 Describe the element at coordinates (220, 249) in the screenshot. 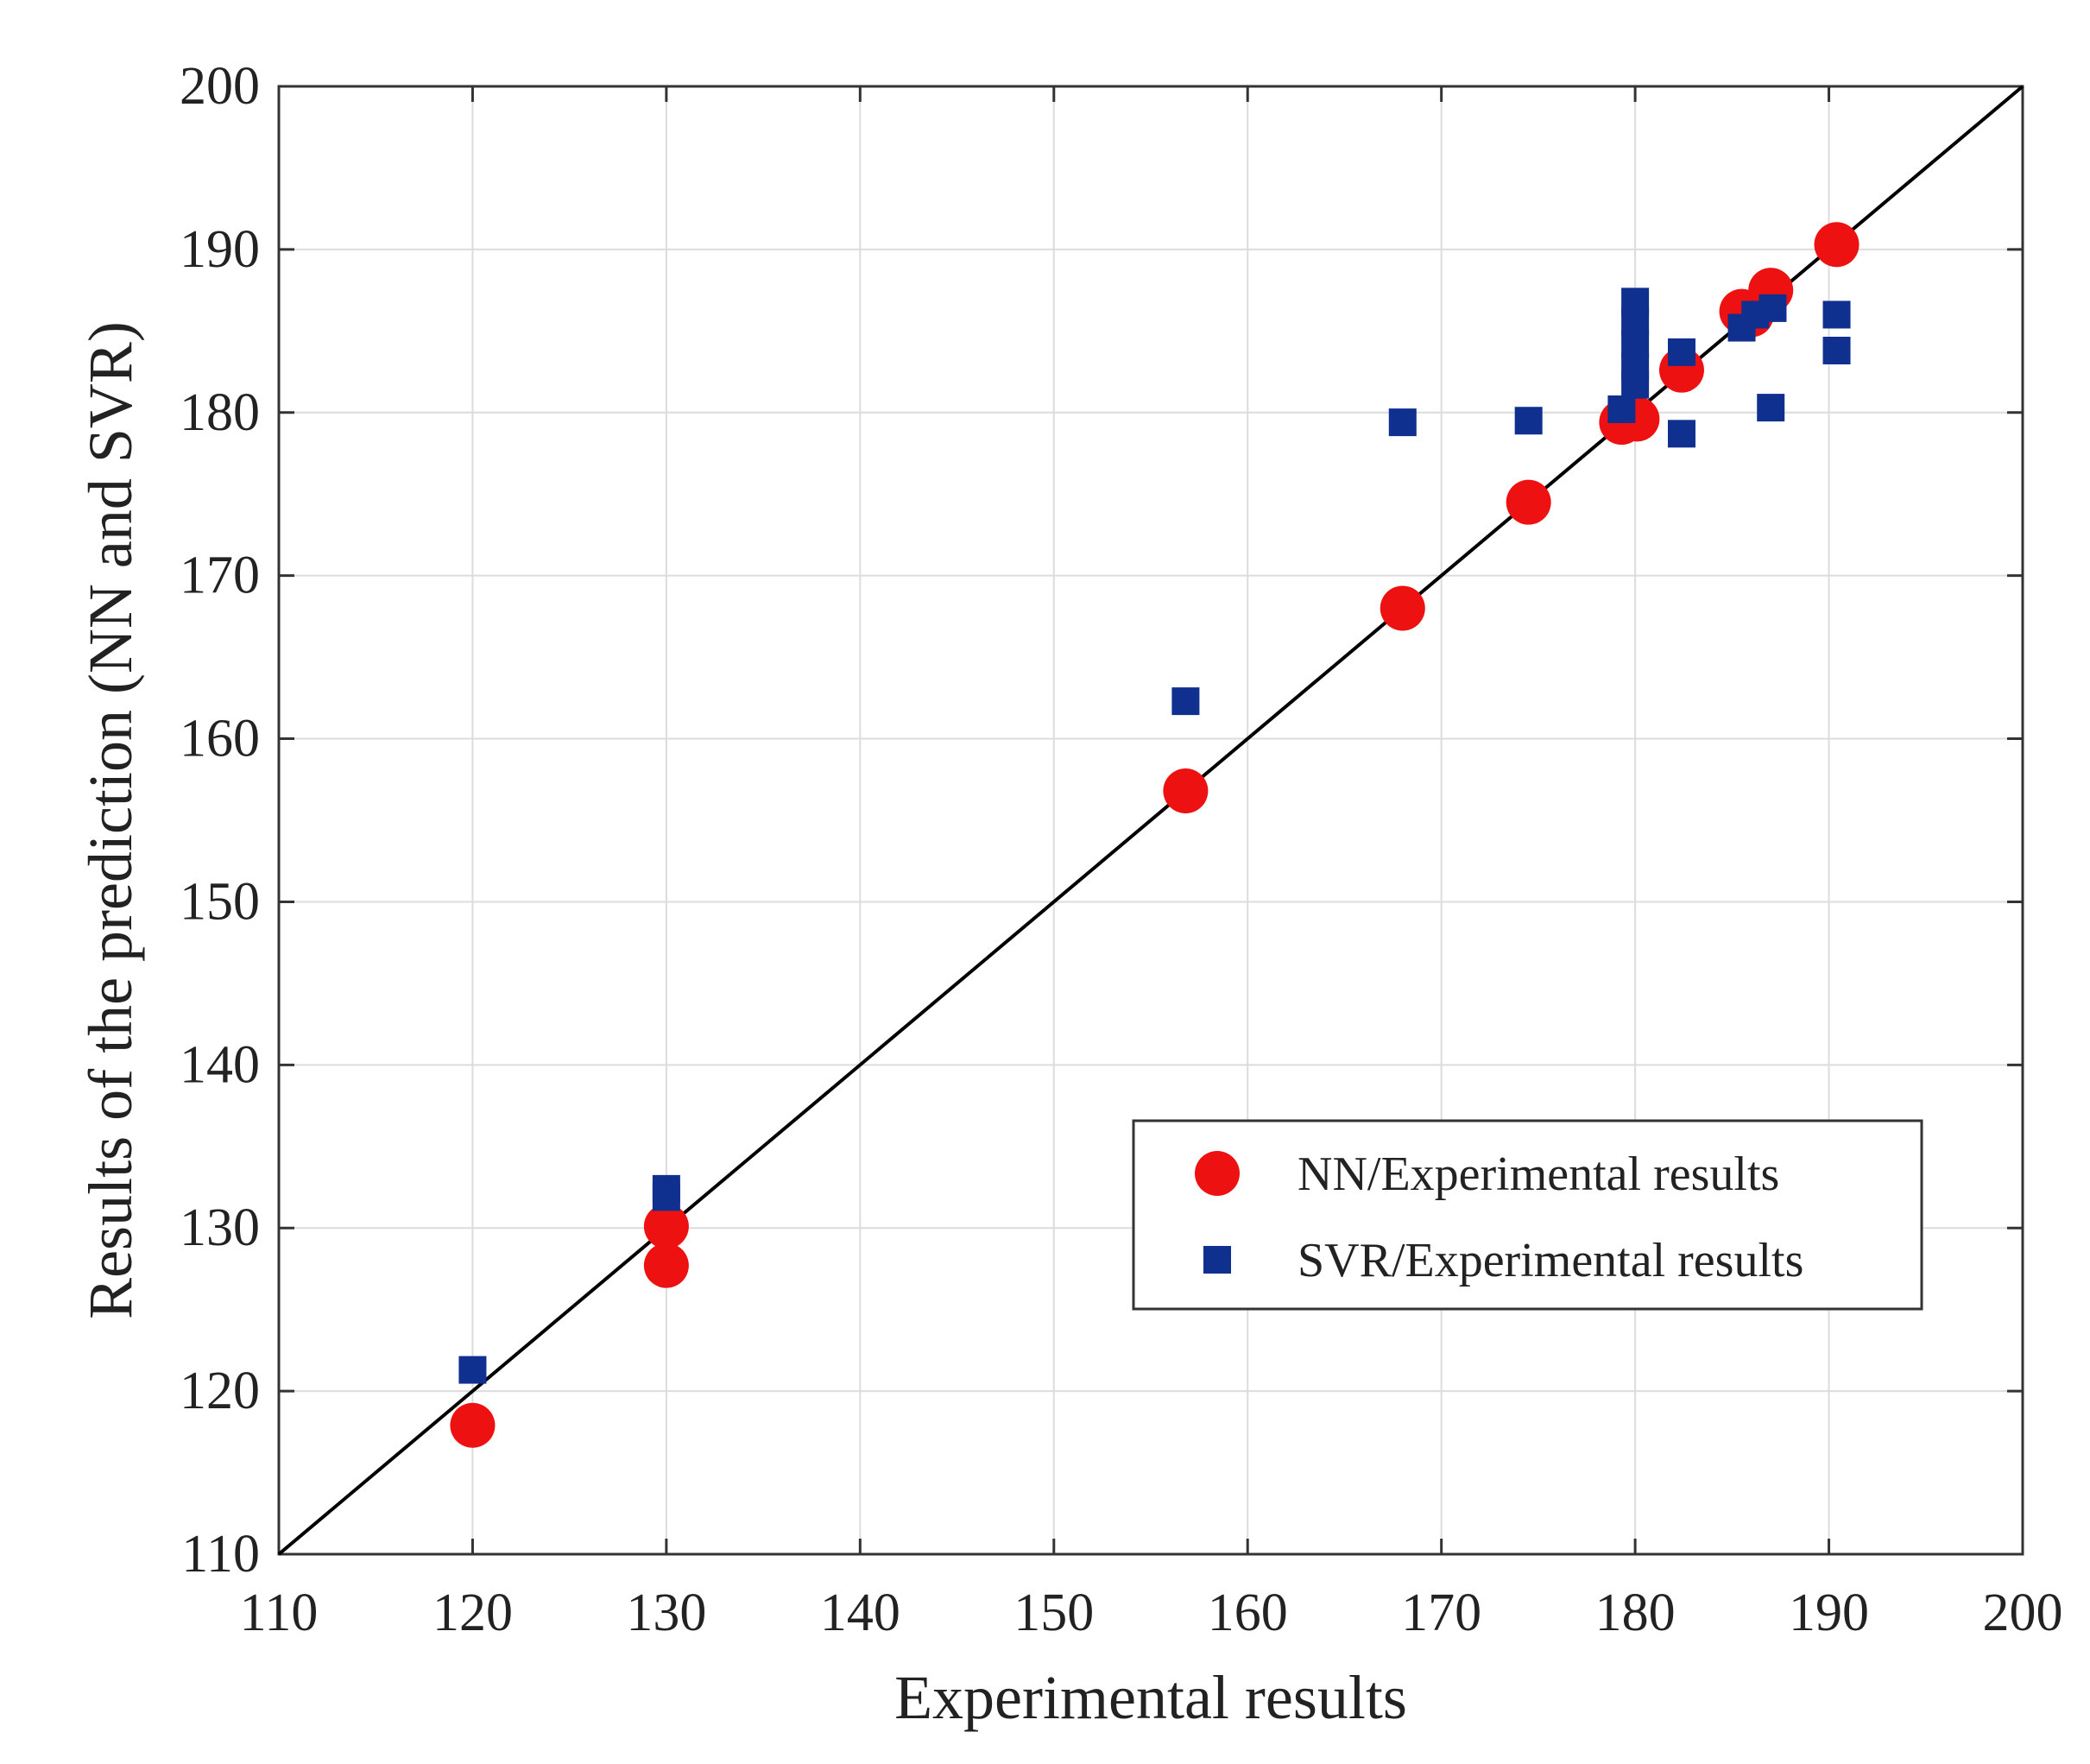

I see `y-tick-label: 190` at that location.